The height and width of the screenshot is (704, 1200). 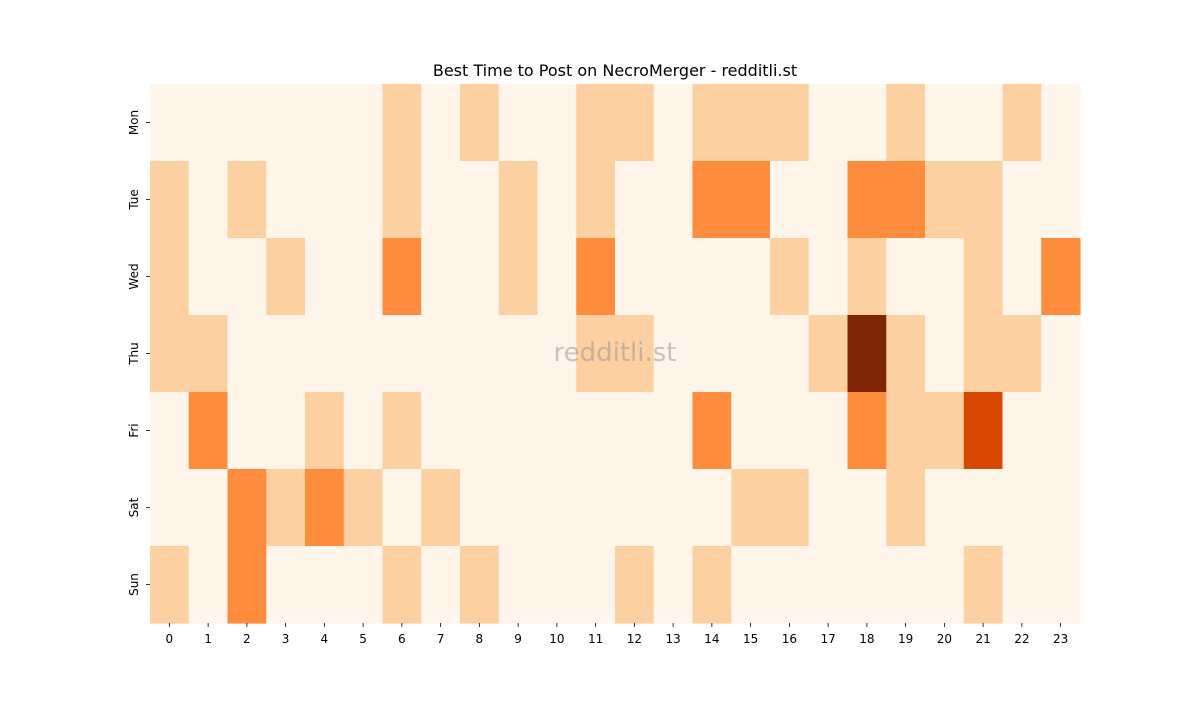 What do you see at coordinates (134, 276) in the screenshot?
I see `y-tick-label: Wed` at bounding box center [134, 276].